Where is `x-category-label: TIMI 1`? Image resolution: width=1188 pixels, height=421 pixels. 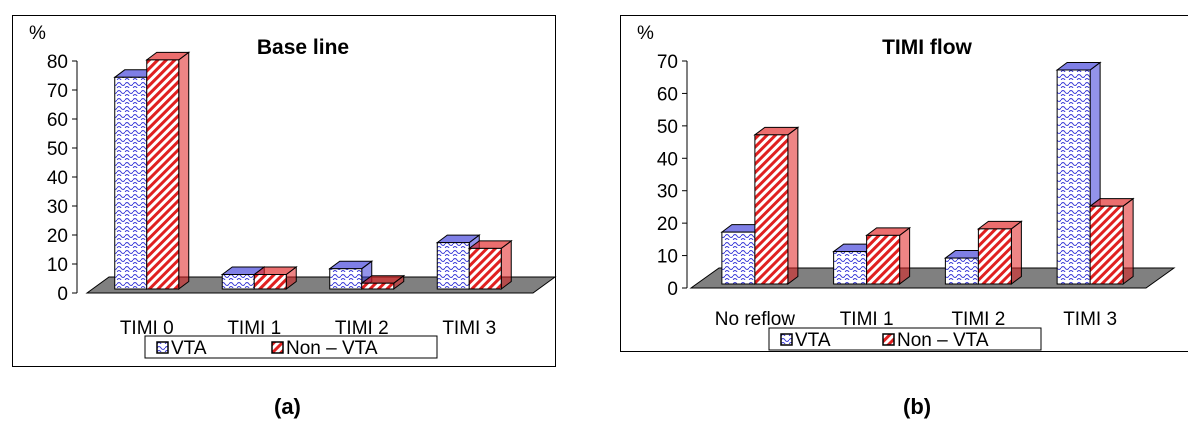
x-category-label: TIMI 1 is located at coordinates (867, 319).